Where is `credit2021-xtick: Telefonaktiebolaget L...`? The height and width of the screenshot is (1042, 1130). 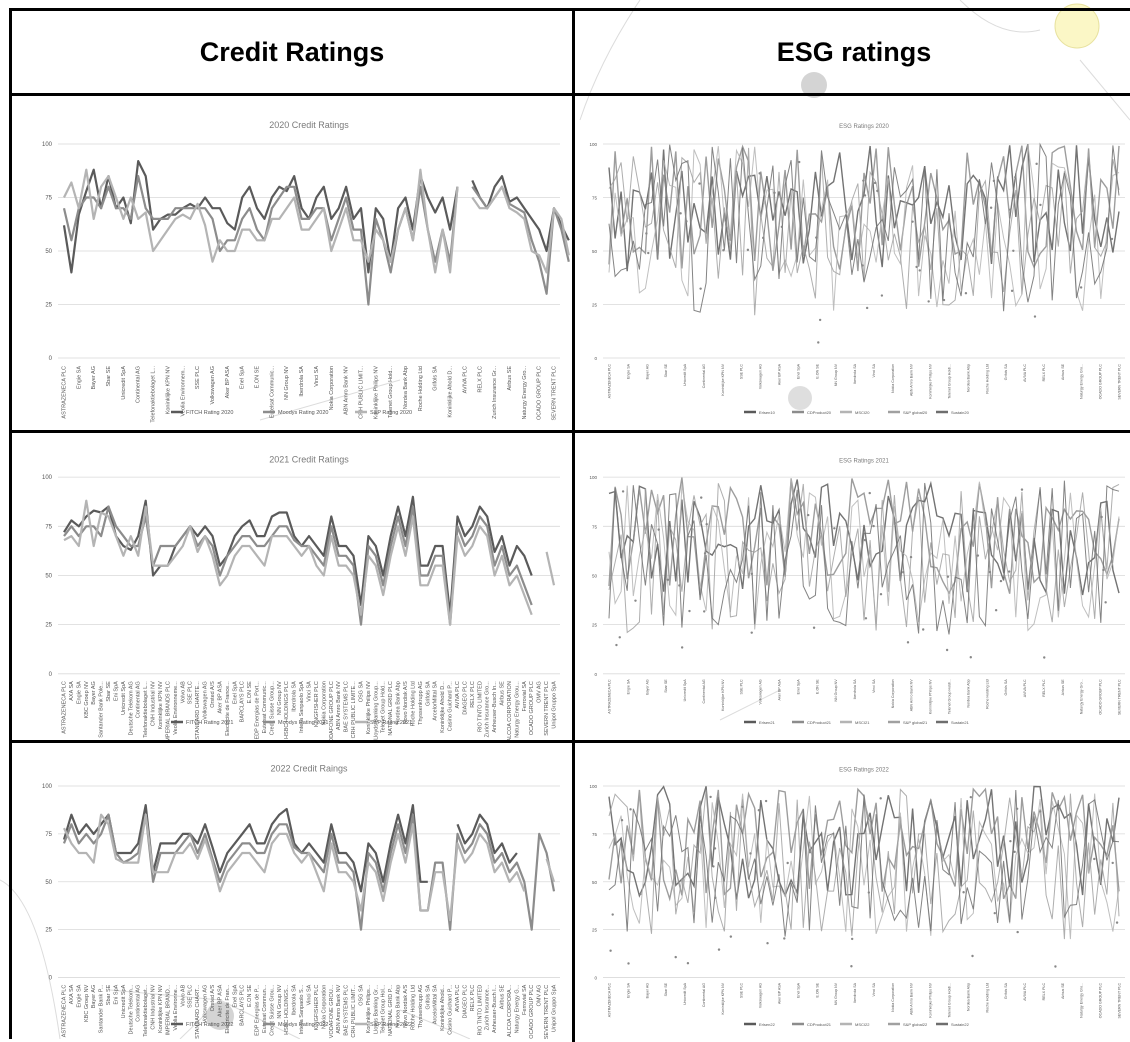
credit2021-xtick: Telefonaktiebolaget L... is located at coordinates (146, 709).